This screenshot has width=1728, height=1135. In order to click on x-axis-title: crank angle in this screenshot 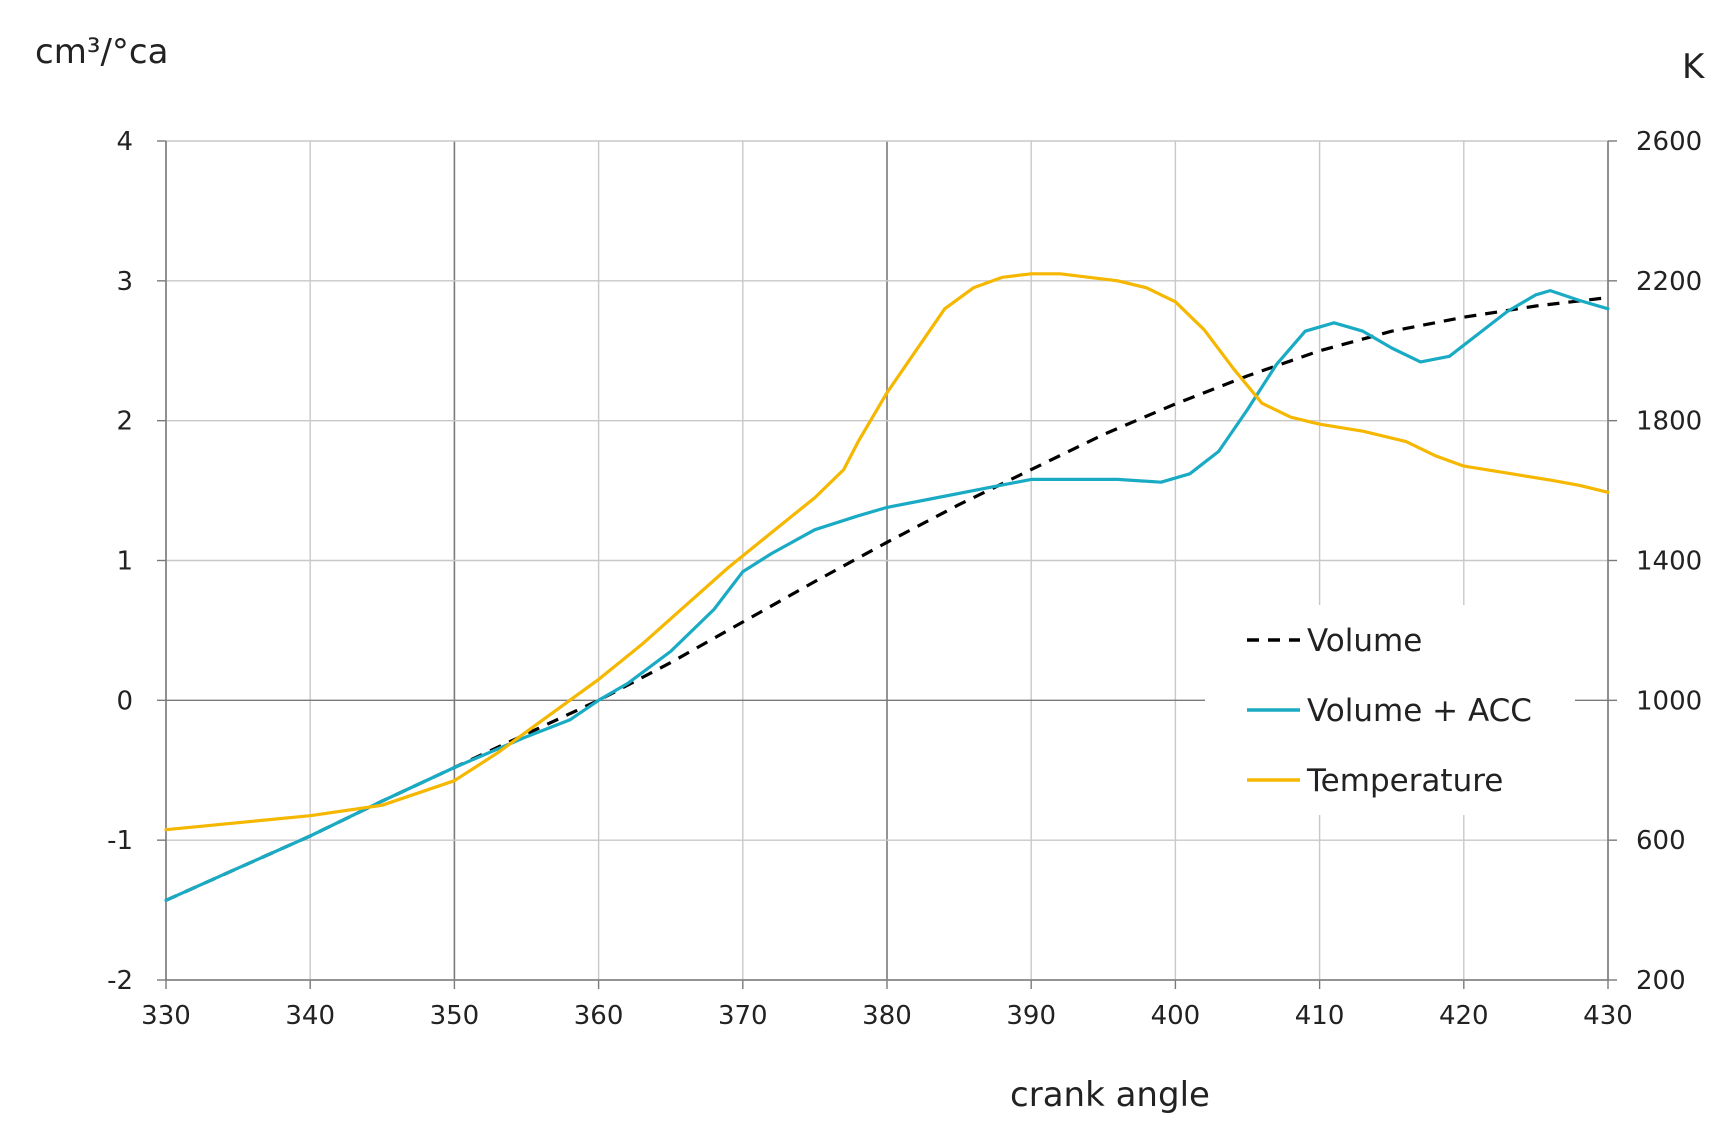, I will do `click(1110, 1095)`.